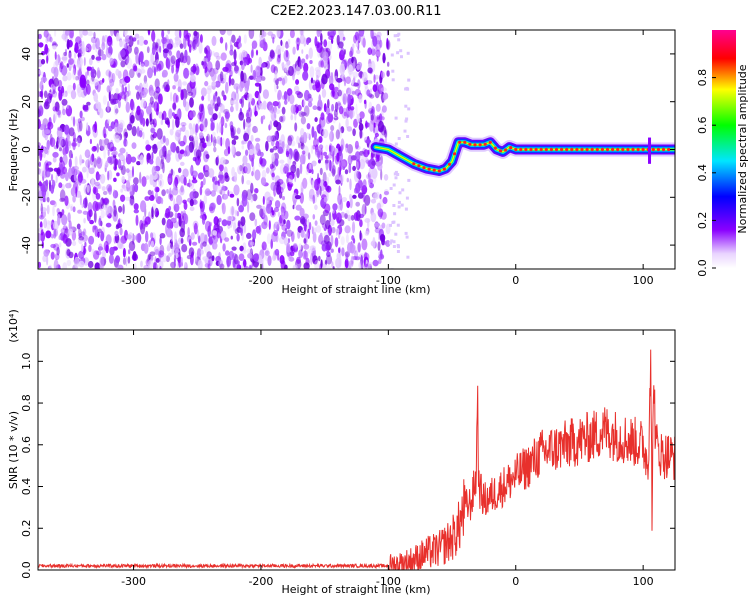  What do you see at coordinates (26, 570) in the screenshot?
I see `y-tick-label: 0.0` at bounding box center [26, 570].